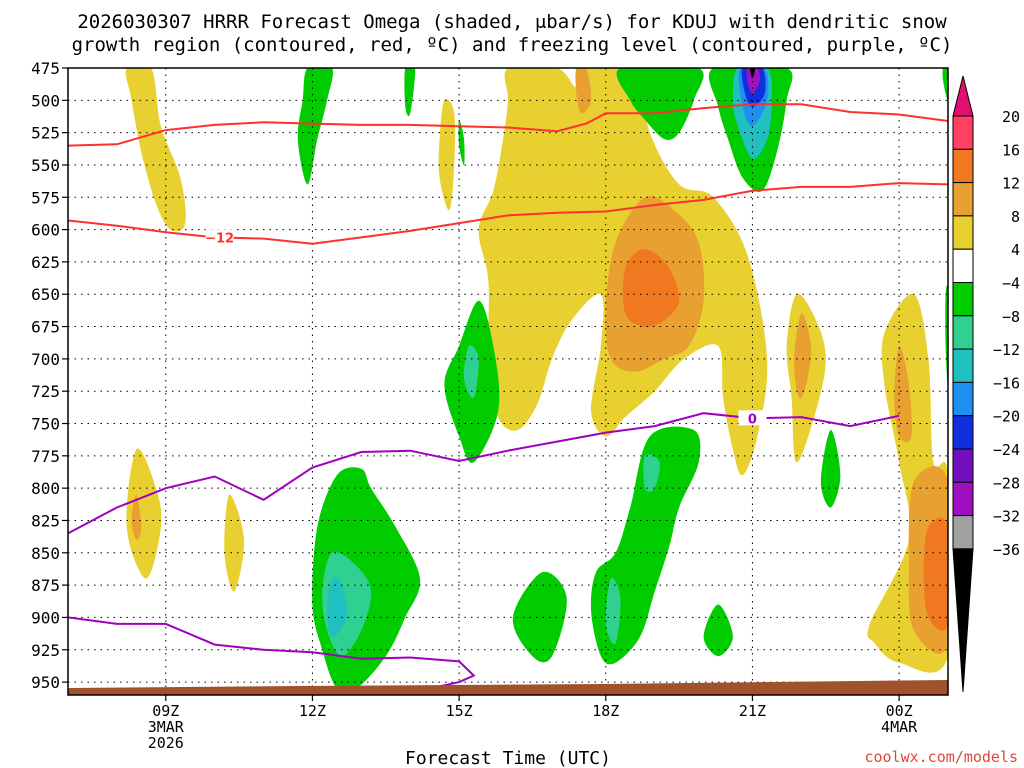 This screenshot has height=768, width=1024. I want to click on freezing-contour-label-bg, so click(752, 418).